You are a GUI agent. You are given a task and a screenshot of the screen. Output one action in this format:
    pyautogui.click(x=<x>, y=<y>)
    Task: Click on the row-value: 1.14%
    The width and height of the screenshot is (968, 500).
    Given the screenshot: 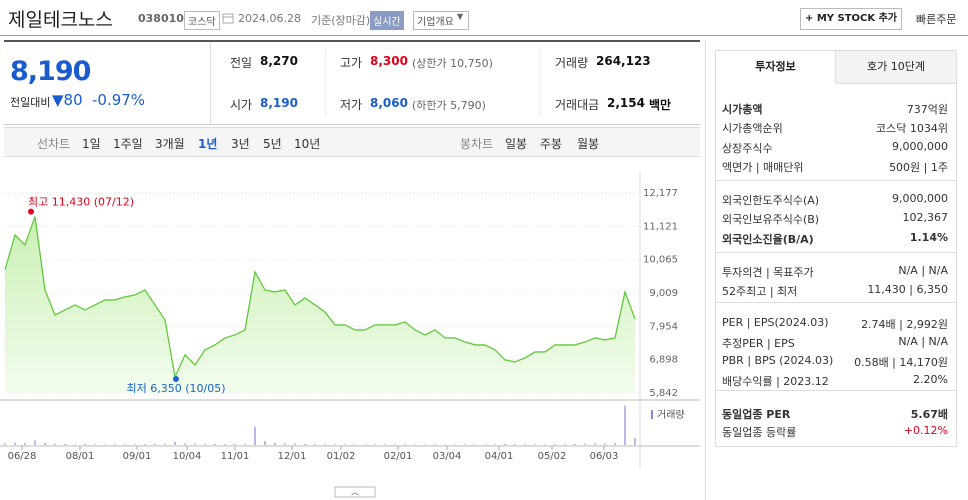 What is the action you would take?
    pyautogui.click(x=928, y=237)
    